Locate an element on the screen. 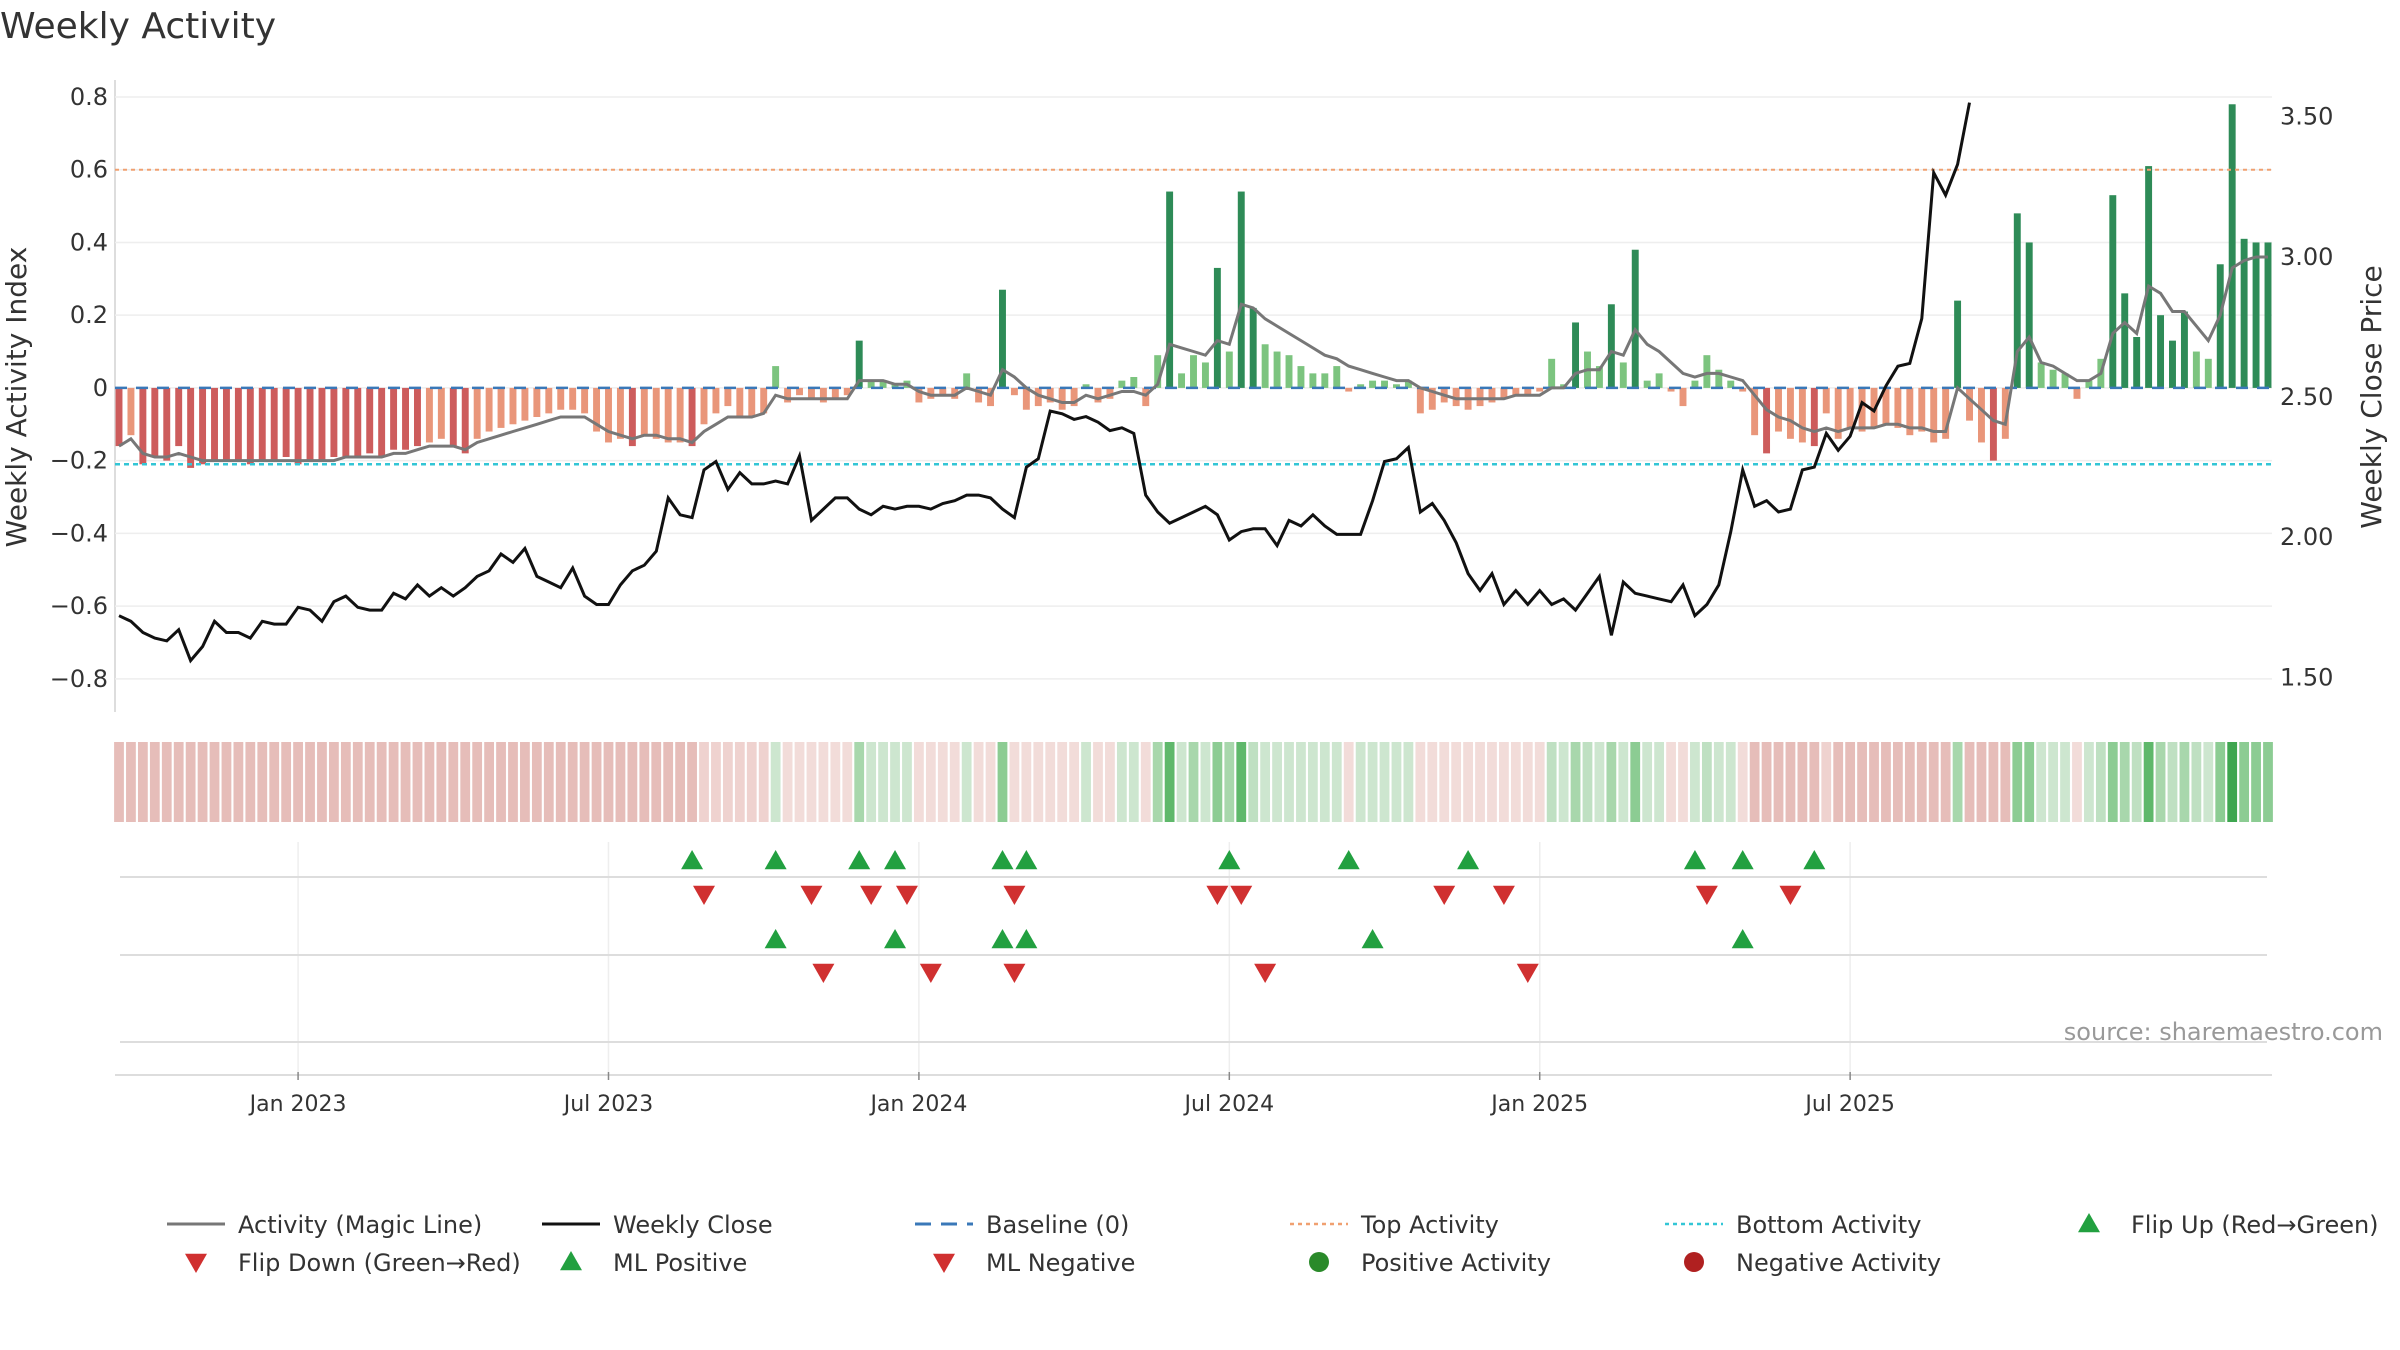  legend-label: Negative Activity is located at coordinates (1838, 1263).